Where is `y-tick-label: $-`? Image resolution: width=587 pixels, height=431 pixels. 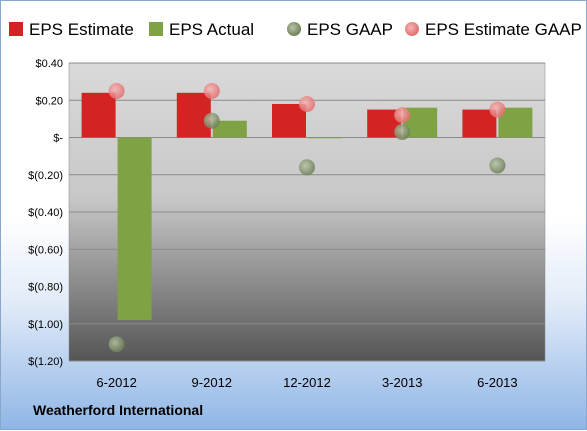 y-tick-label: $- is located at coordinates (58, 139).